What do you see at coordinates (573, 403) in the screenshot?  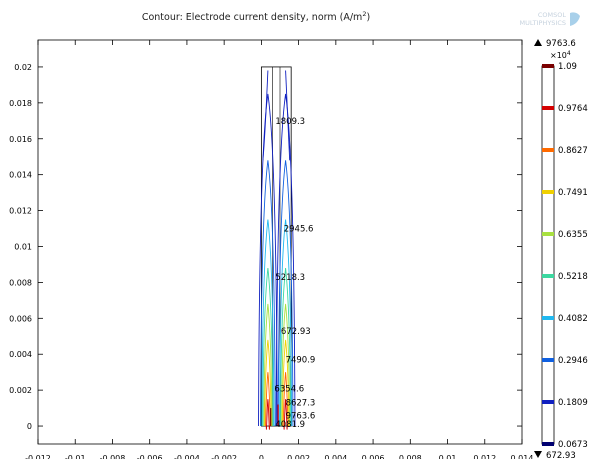 I see `legend-level-label: 0.1809` at bounding box center [573, 403].